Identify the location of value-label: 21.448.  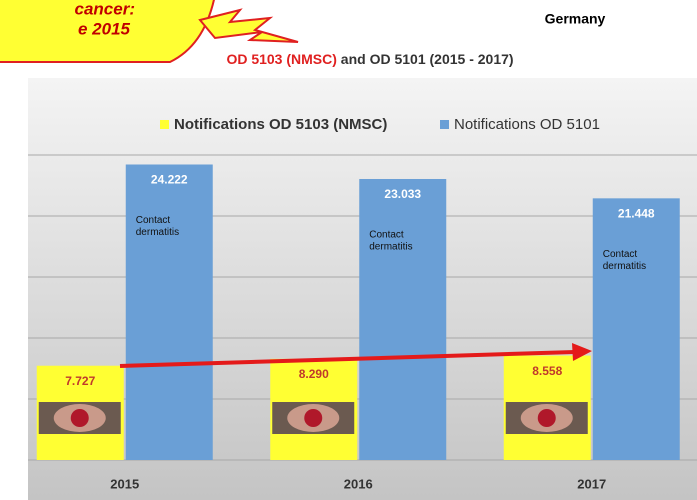
(636, 214).